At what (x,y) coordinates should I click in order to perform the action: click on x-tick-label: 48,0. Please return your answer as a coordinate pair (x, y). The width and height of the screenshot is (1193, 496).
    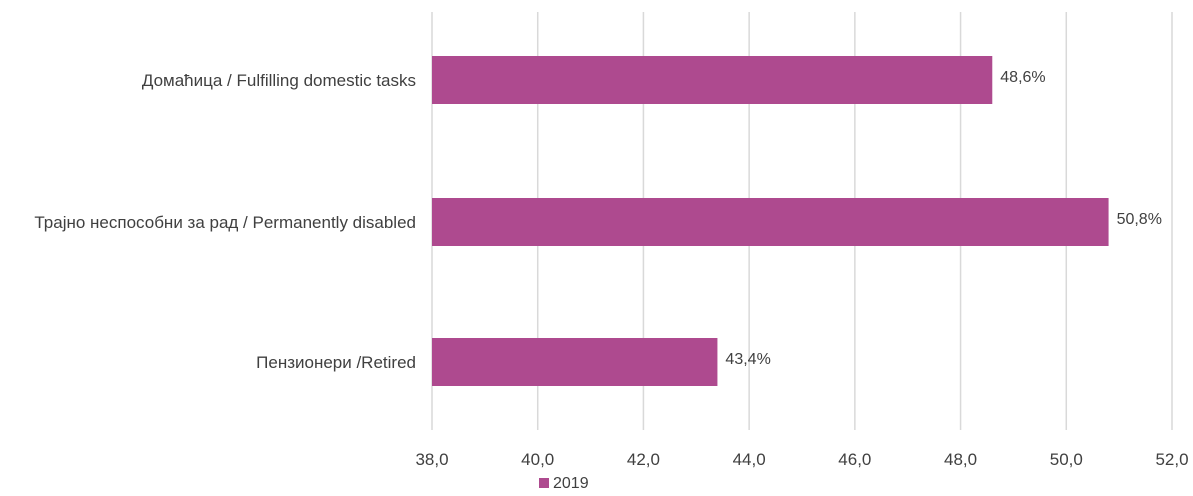
    Looking at the image, I should click on (960, 459).